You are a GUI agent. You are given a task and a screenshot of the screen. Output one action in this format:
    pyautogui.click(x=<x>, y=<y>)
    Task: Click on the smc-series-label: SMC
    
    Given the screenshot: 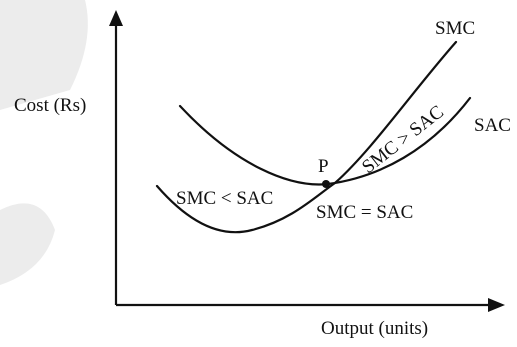 What is the action you would take?
    pyautogui.click(x=455, y=28)
    